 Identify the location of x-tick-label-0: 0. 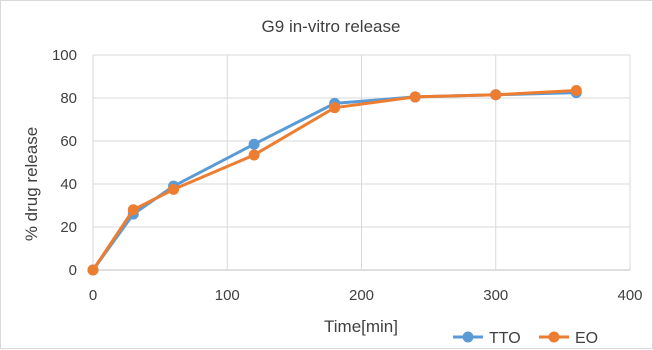
(93, 295).